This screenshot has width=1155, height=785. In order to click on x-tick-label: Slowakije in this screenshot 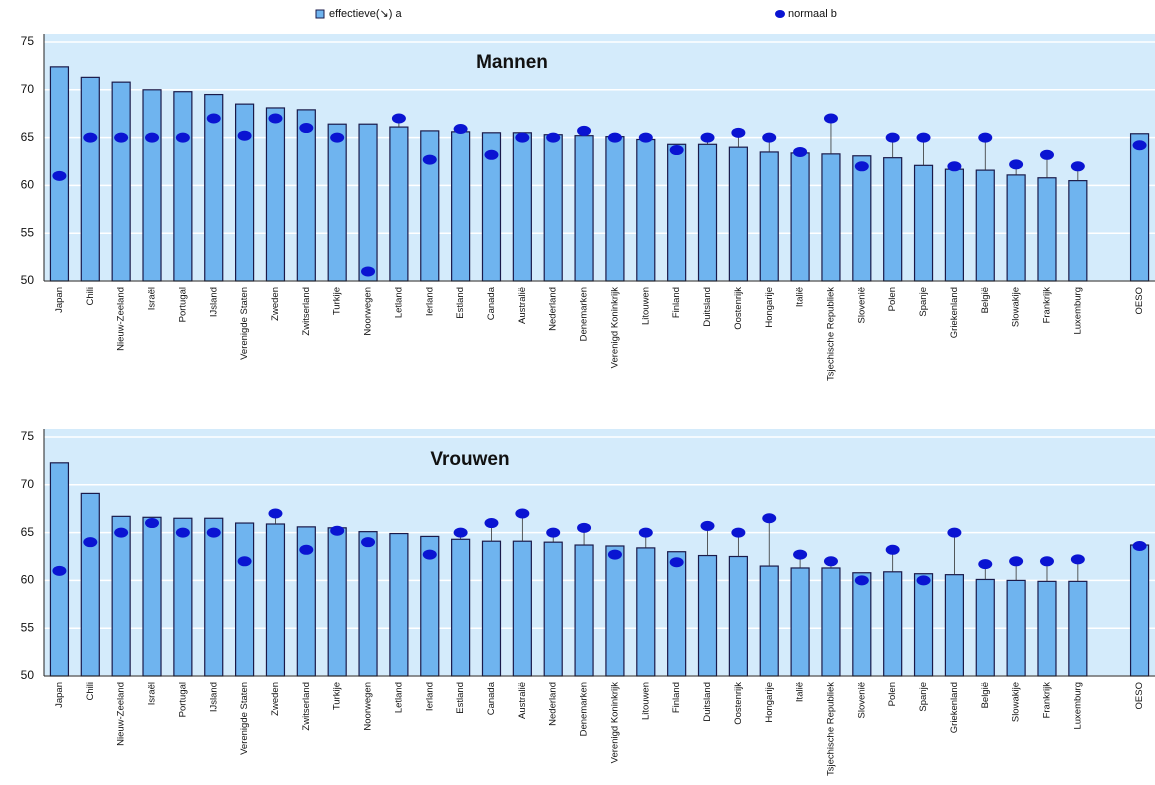, I will do `click(1016, 307)`.